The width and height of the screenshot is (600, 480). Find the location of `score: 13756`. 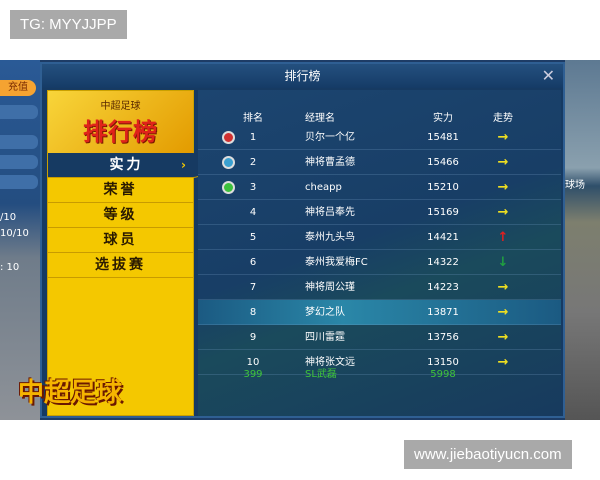

score: 13756 is located at coordinates (443, 337).